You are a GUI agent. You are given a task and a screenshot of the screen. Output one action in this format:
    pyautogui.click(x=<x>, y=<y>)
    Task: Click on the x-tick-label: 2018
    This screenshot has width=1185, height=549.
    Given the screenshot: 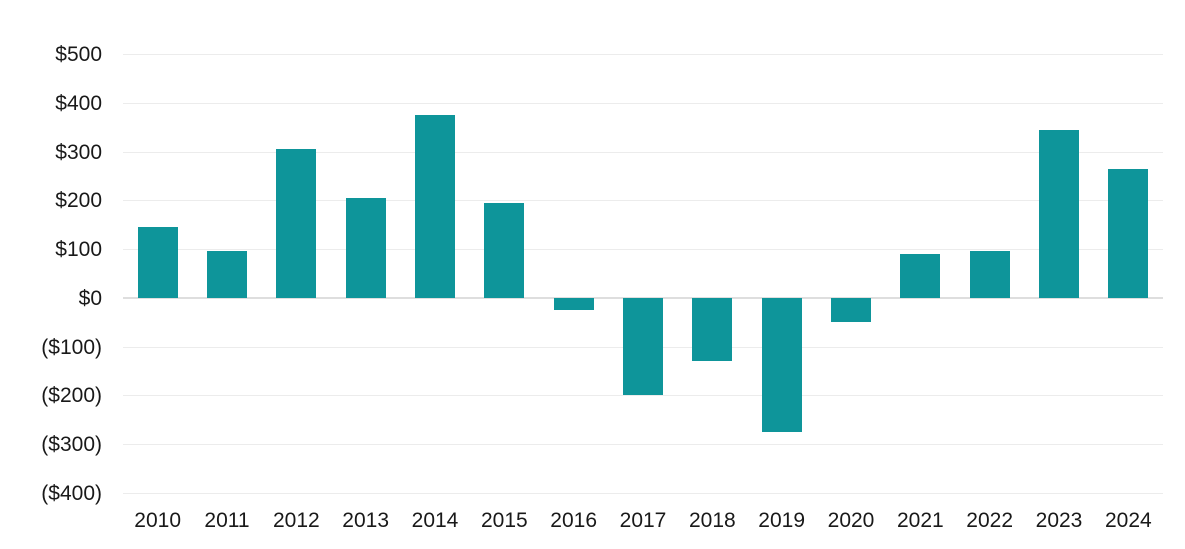 What is the action you would take?
    pyautogui.click(x=712, y=520)
    